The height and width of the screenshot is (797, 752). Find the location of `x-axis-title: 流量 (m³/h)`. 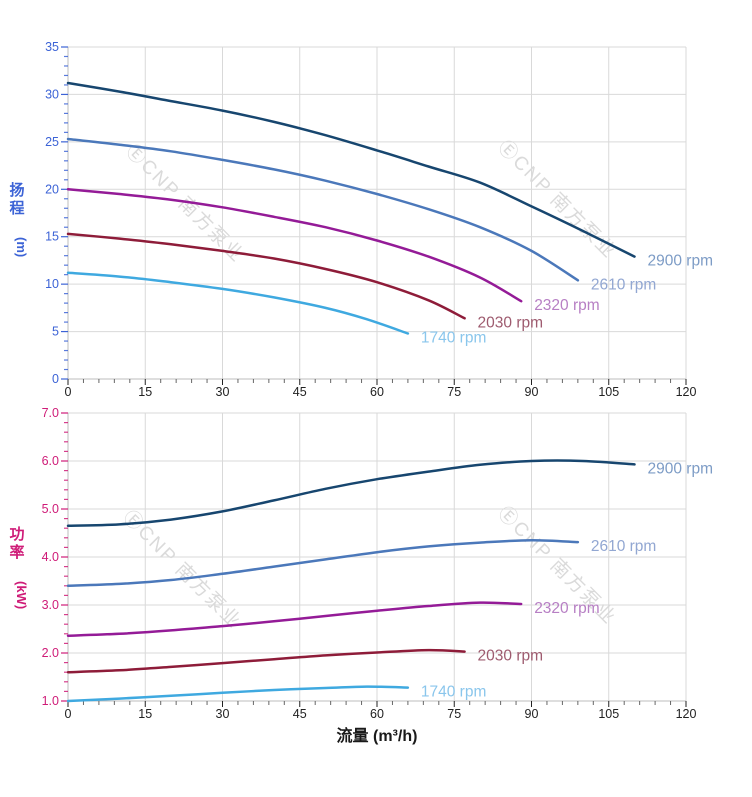

x-axis-title: 流量 (m³/h) is located at coordinates (377, 735).